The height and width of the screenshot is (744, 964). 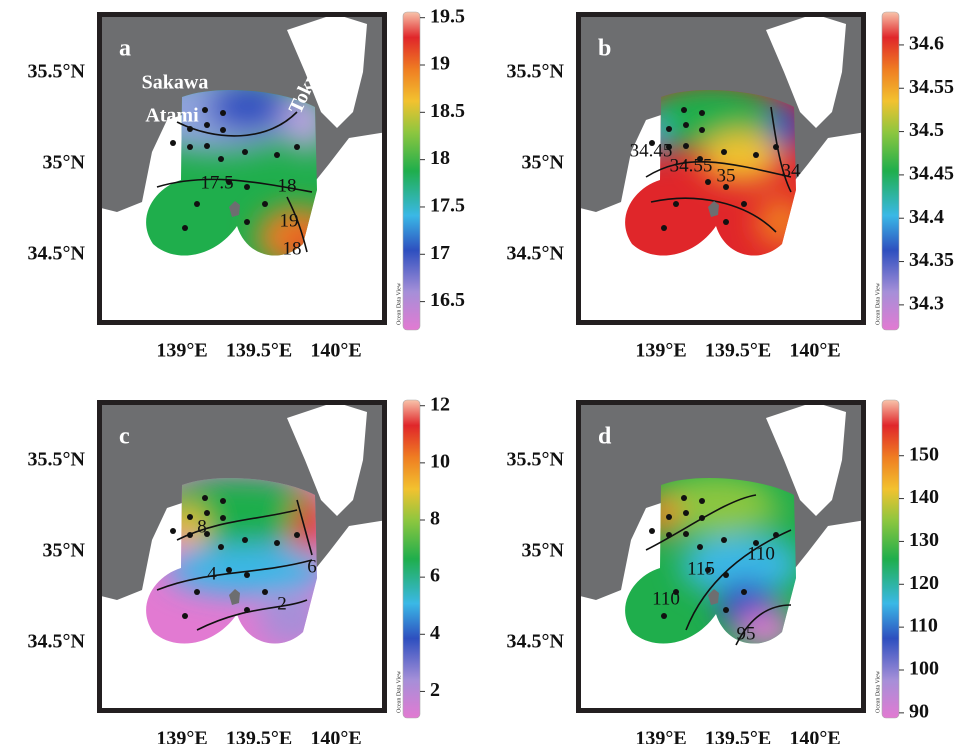 What do you see at coordinates (726, 175) in the screenshot?
I see `contour-label: 35` at bounding box center [726, 175].